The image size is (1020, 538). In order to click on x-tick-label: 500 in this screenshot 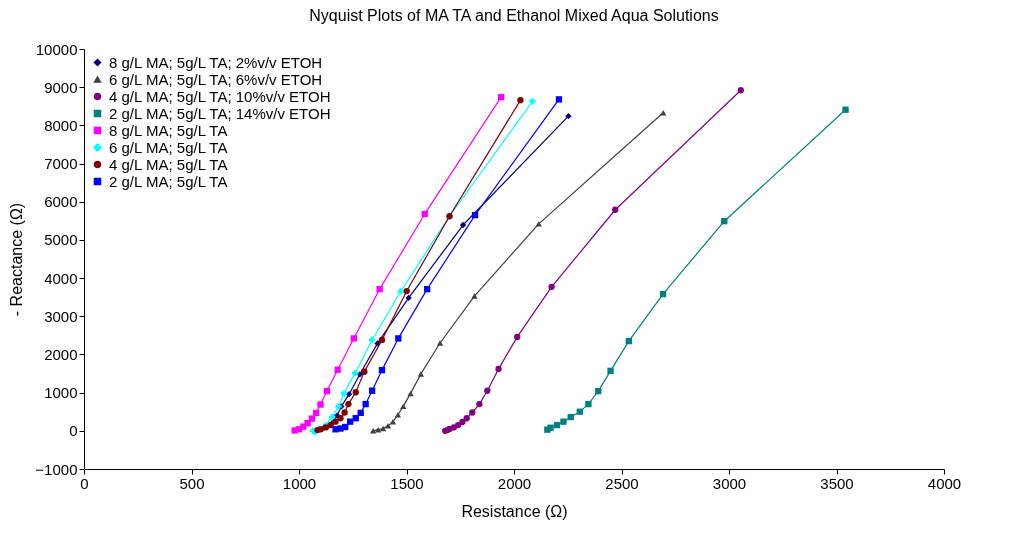, I will do `click(192, 483)`.